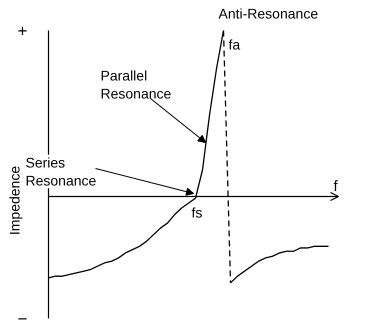 This screenshot has height=334, width=383. What do you see at coordinates (61, 171) in the screenshot?
I see `annotation: Series Resonance` at bounding box center [61, 171].